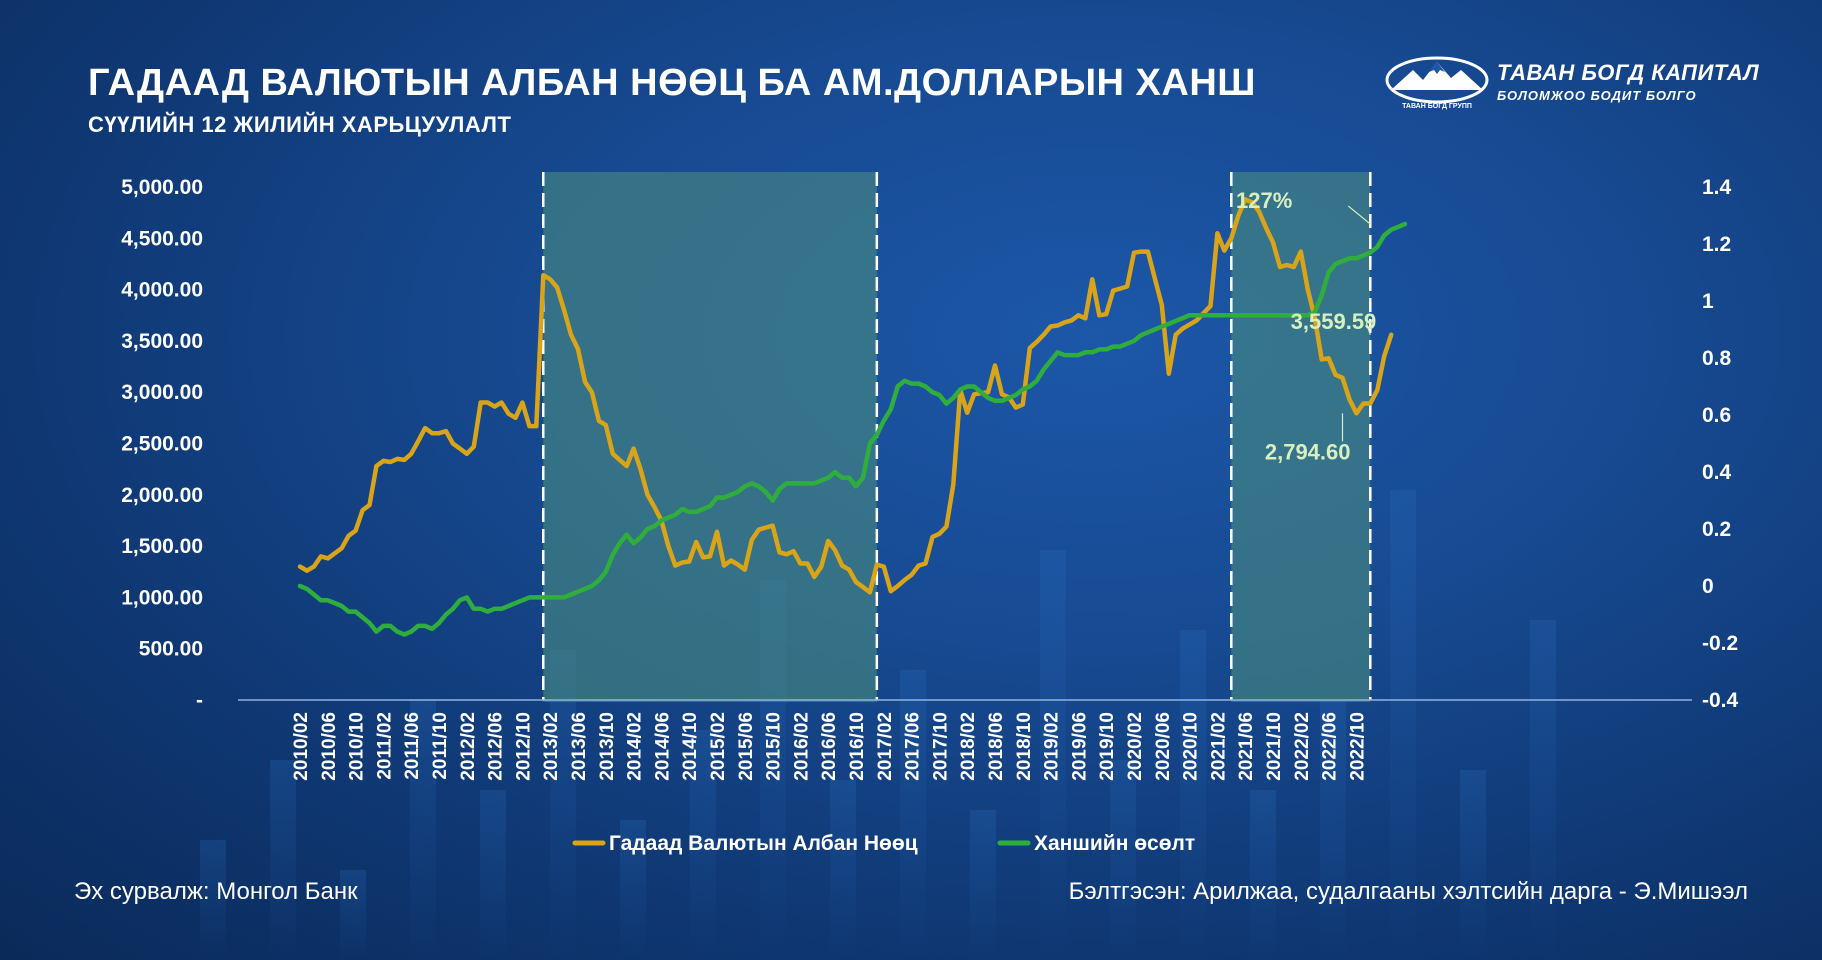 Image resolution: width=1822 pixels, height=960 pixels. What do you see at coordinates (1720, 643) in the screenshot?
I see `y-right-tick-label: -0.2` at bounding box center [1720, 643].